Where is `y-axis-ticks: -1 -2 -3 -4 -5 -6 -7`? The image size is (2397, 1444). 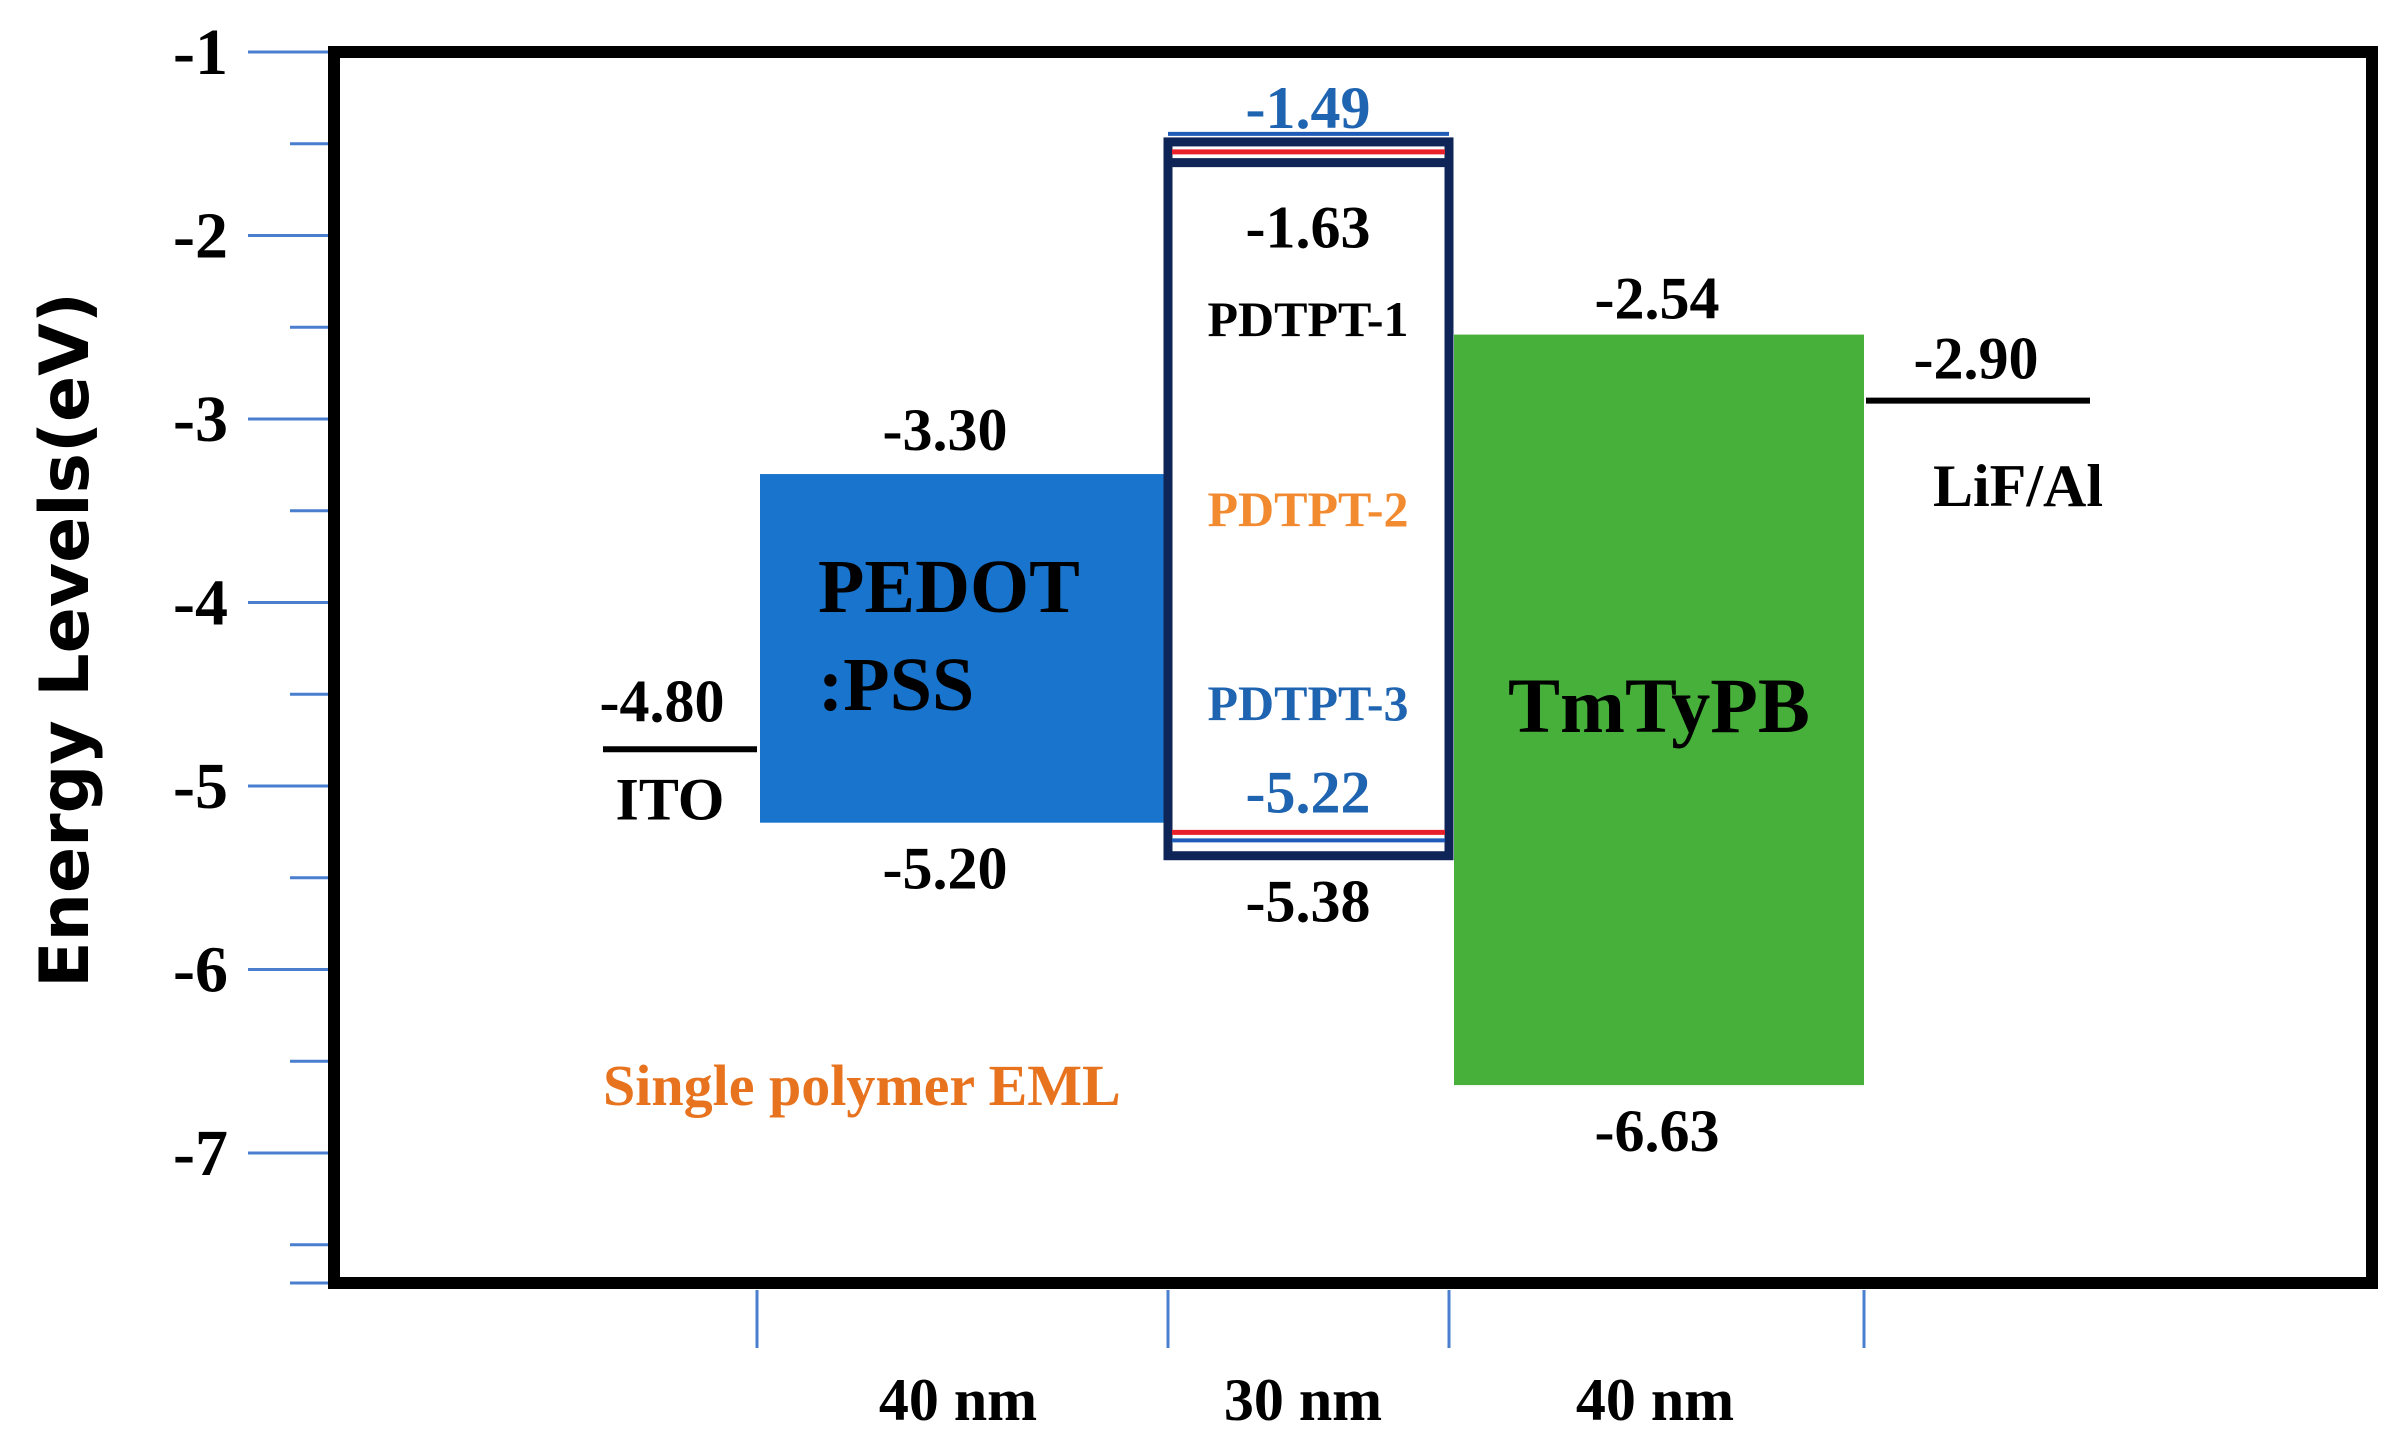 y-axis-ticks: -1 -2 -3 -4 -5 -6 -7 is located at coordinates (253, 650).